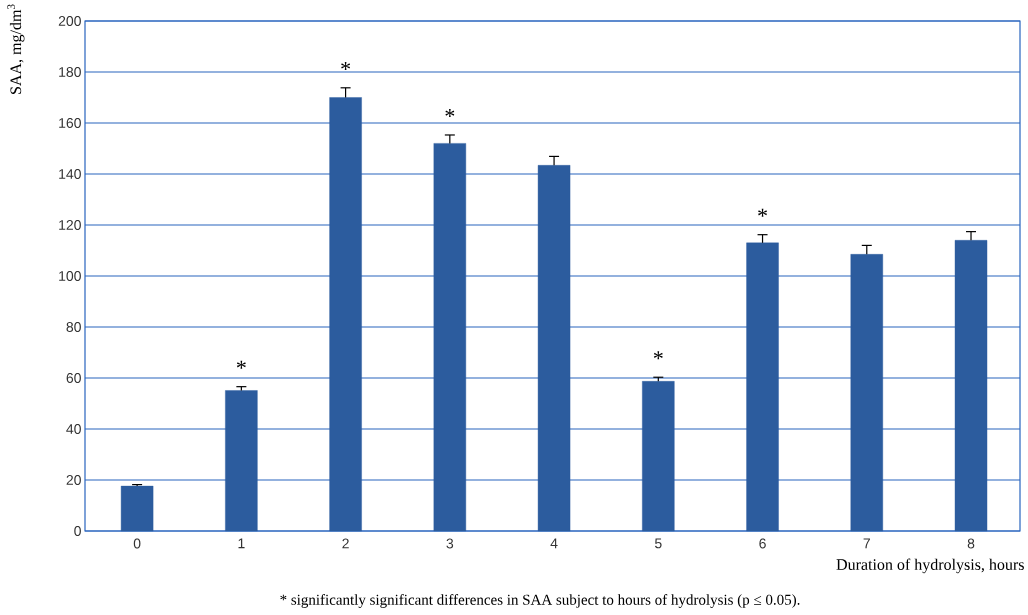 This screenshot has width=1028, height=615. What do you see at coordinates (241, 543) in the screenshot?
I see `x-tick-label: 1` at bounding box center [241, 543].